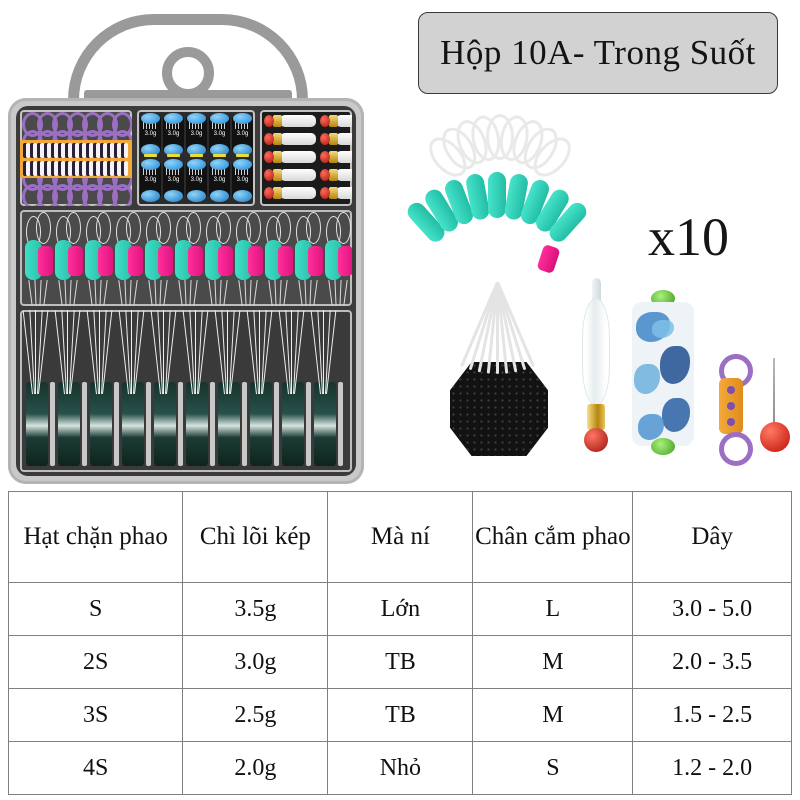 The height and width of the screenshot is (800, 800). I want to click on accessory-swivel, so click(733, 409).